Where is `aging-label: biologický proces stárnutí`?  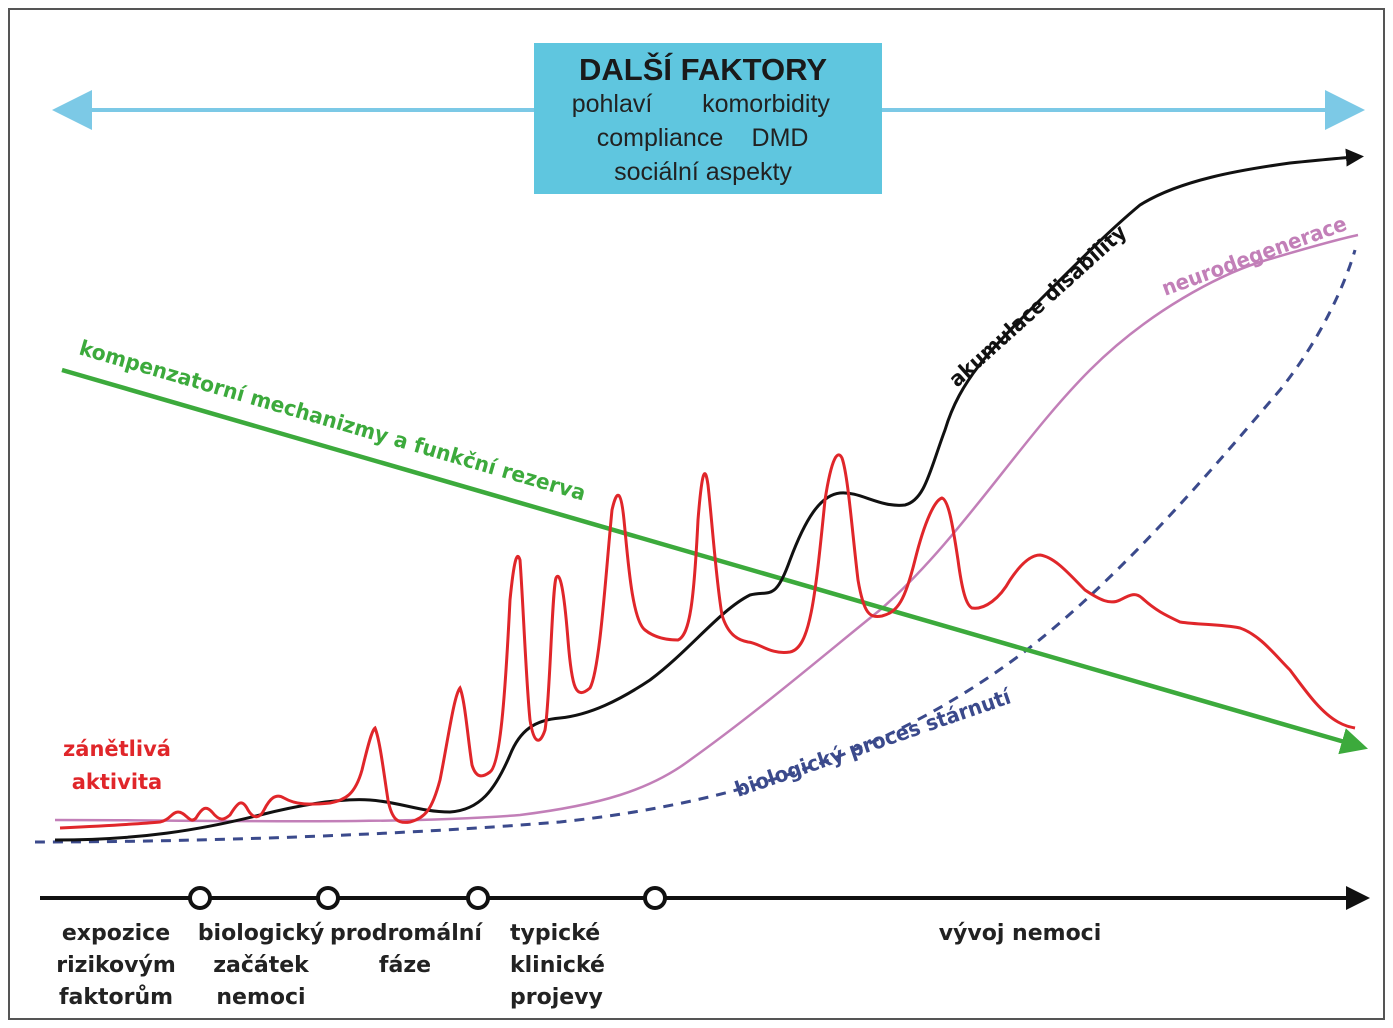 aging-label: biologický proces stárnutí is located at coordinates (874, 743).